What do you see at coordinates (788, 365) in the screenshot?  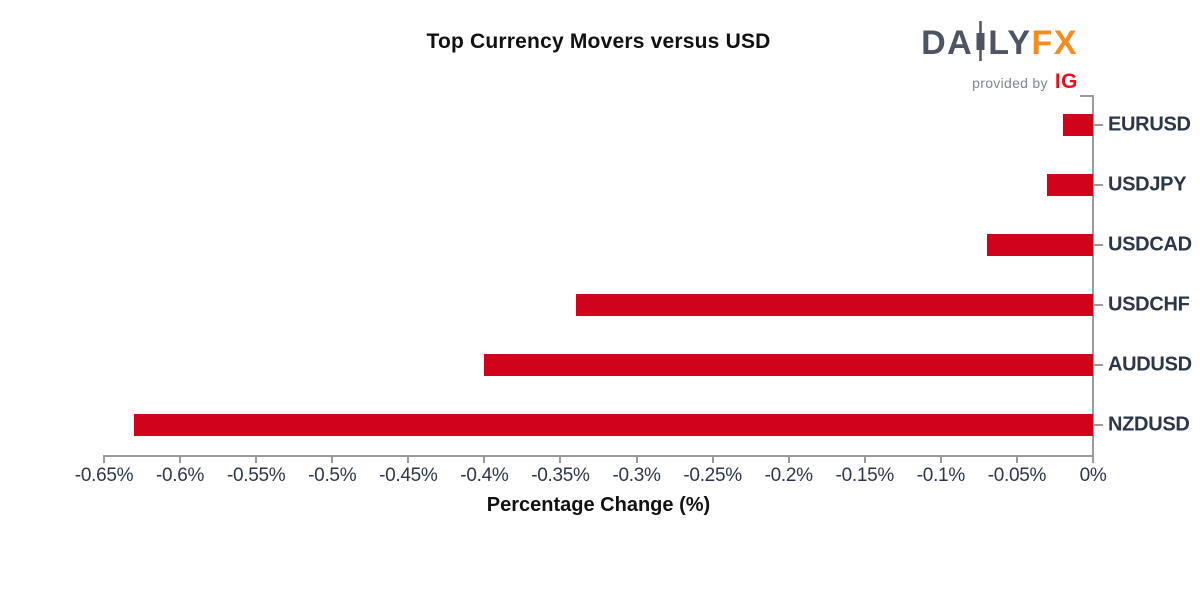 I see `bar-audusd` at bounding box center [788, 365].